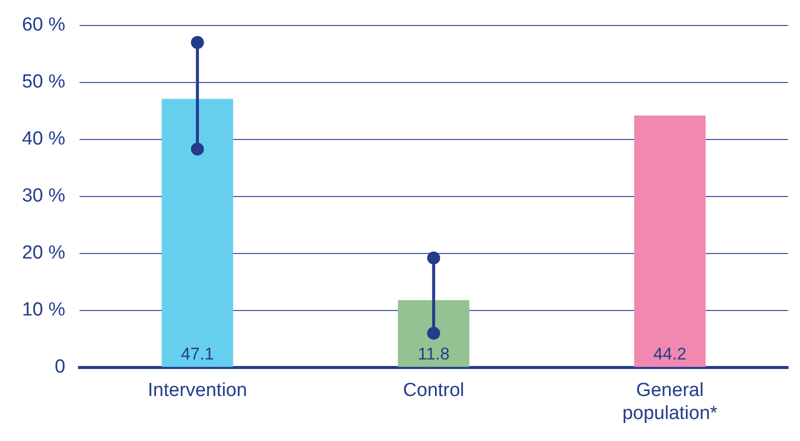  What do you see at coordinates (44, 196) in the screenshot?
I see `y-tick-label: 30 %` at bounding box center [44, 196].